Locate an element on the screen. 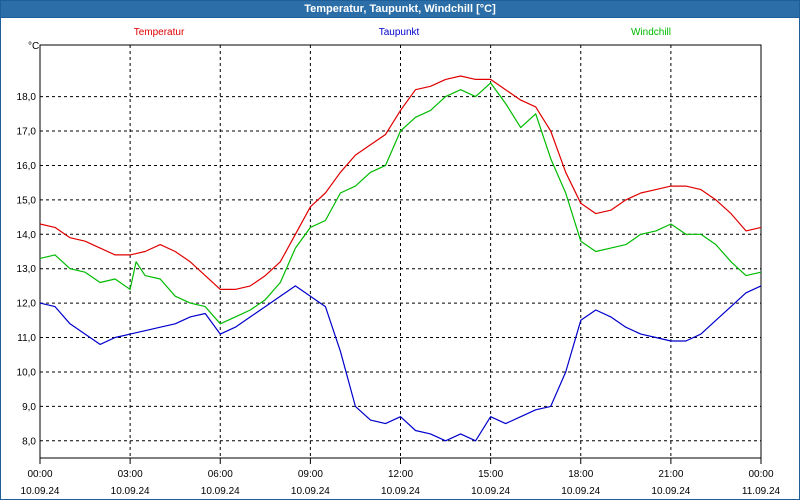 The image size is (800, 500). y-tick-label: 17,0 is located at coordinates (27, 132).